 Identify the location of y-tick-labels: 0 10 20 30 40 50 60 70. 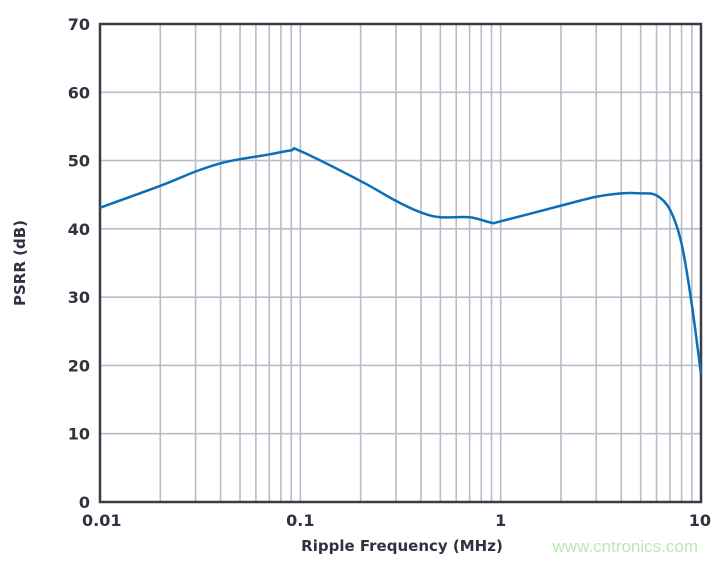
(79, 263).